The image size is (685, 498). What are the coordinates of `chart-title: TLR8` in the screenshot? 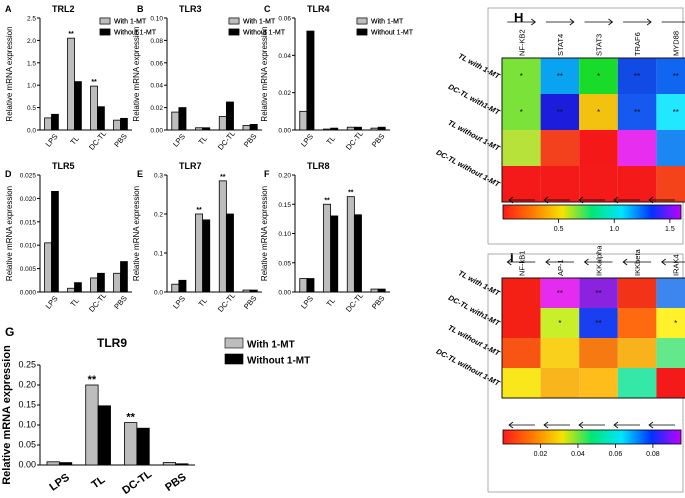 It's located at (318, 166).